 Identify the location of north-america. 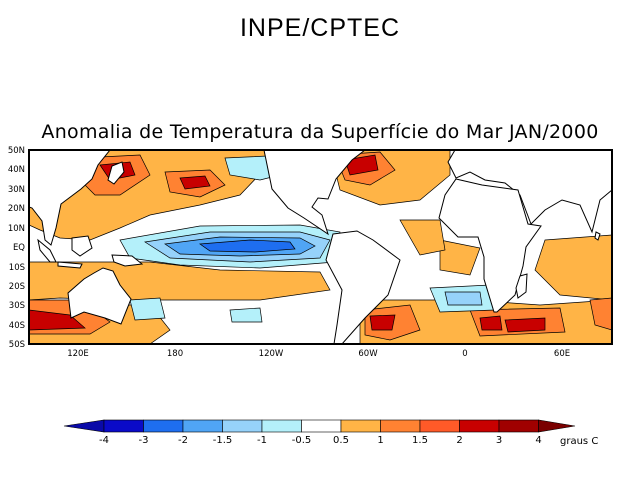
(314, 193).